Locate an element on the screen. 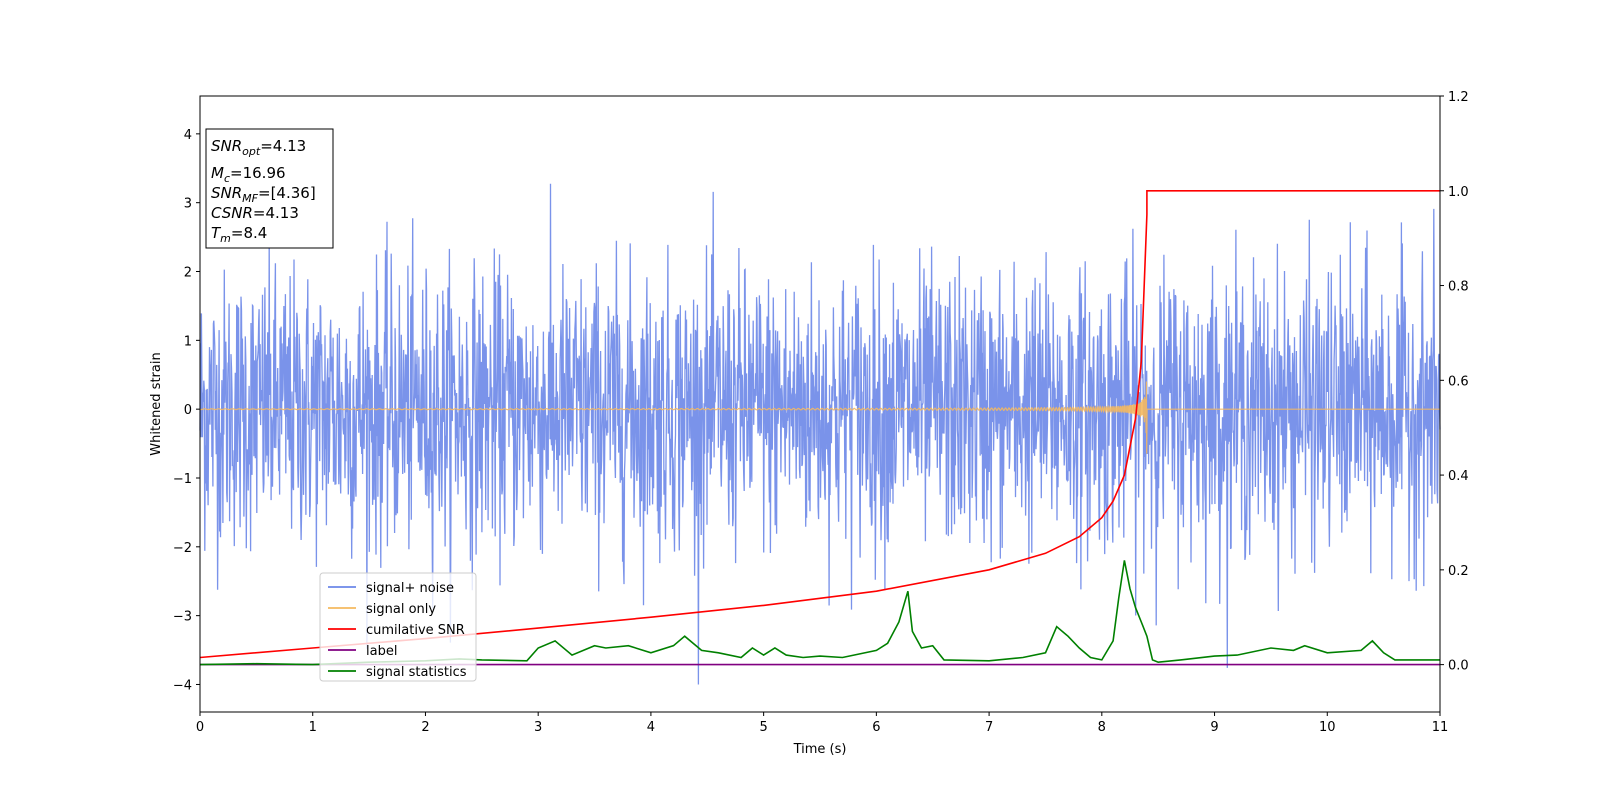 This screenshot has height=800, width=1600. y-axis-left: −4 −3 −2 −1 0 1 2 3 4 is located at coordinates (186, 410).